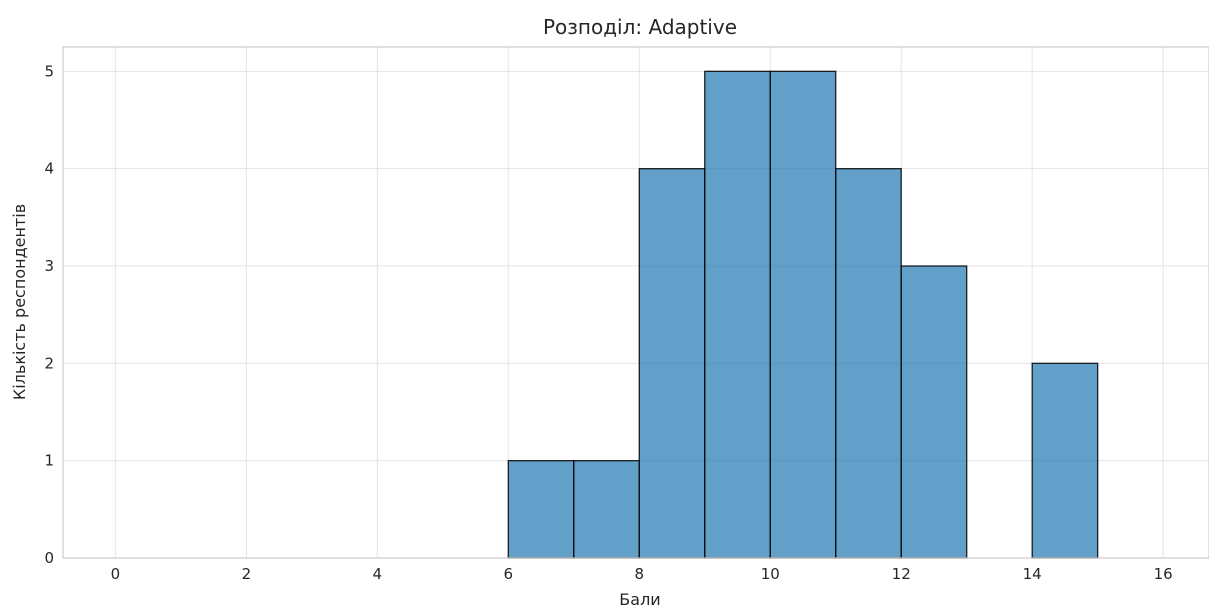 This screenshot has width=1209, height=610. I want to click on x-tick-label: 10, so click(770, 574).